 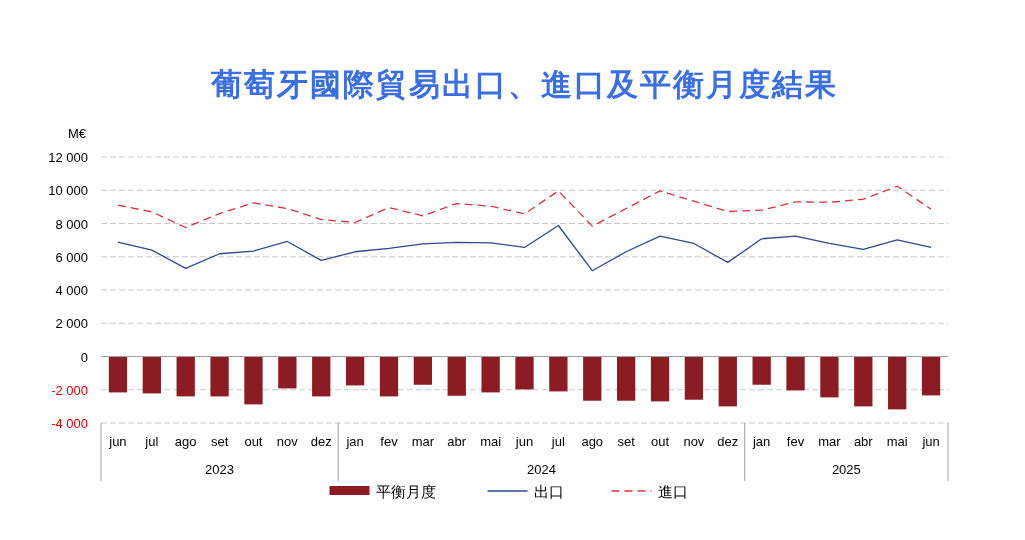 I want to click on y-tick-label: 10 000, so click(x=68, y=191).